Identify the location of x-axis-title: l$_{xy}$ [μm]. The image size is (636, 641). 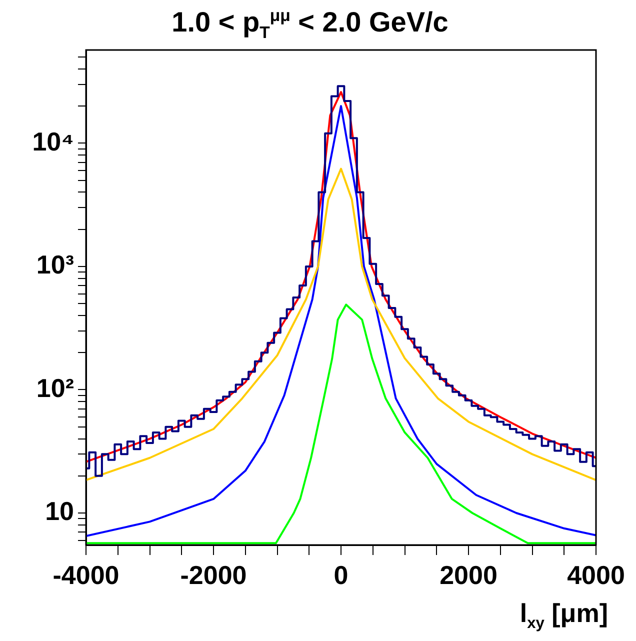
(564, 616).